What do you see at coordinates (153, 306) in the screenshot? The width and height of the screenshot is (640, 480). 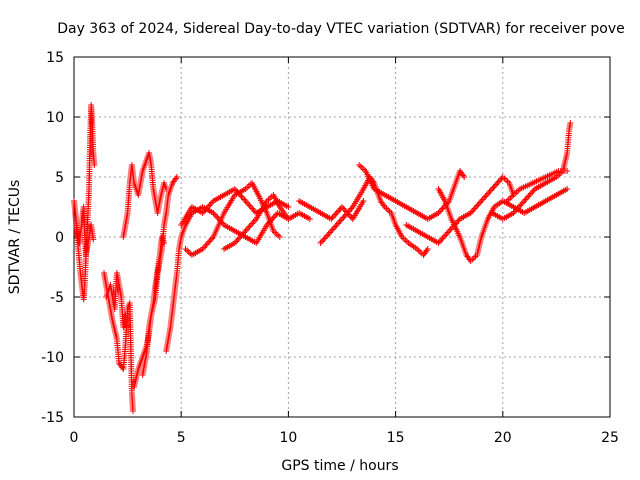 I see `series-sat-g` at bounding box center [153, 306].